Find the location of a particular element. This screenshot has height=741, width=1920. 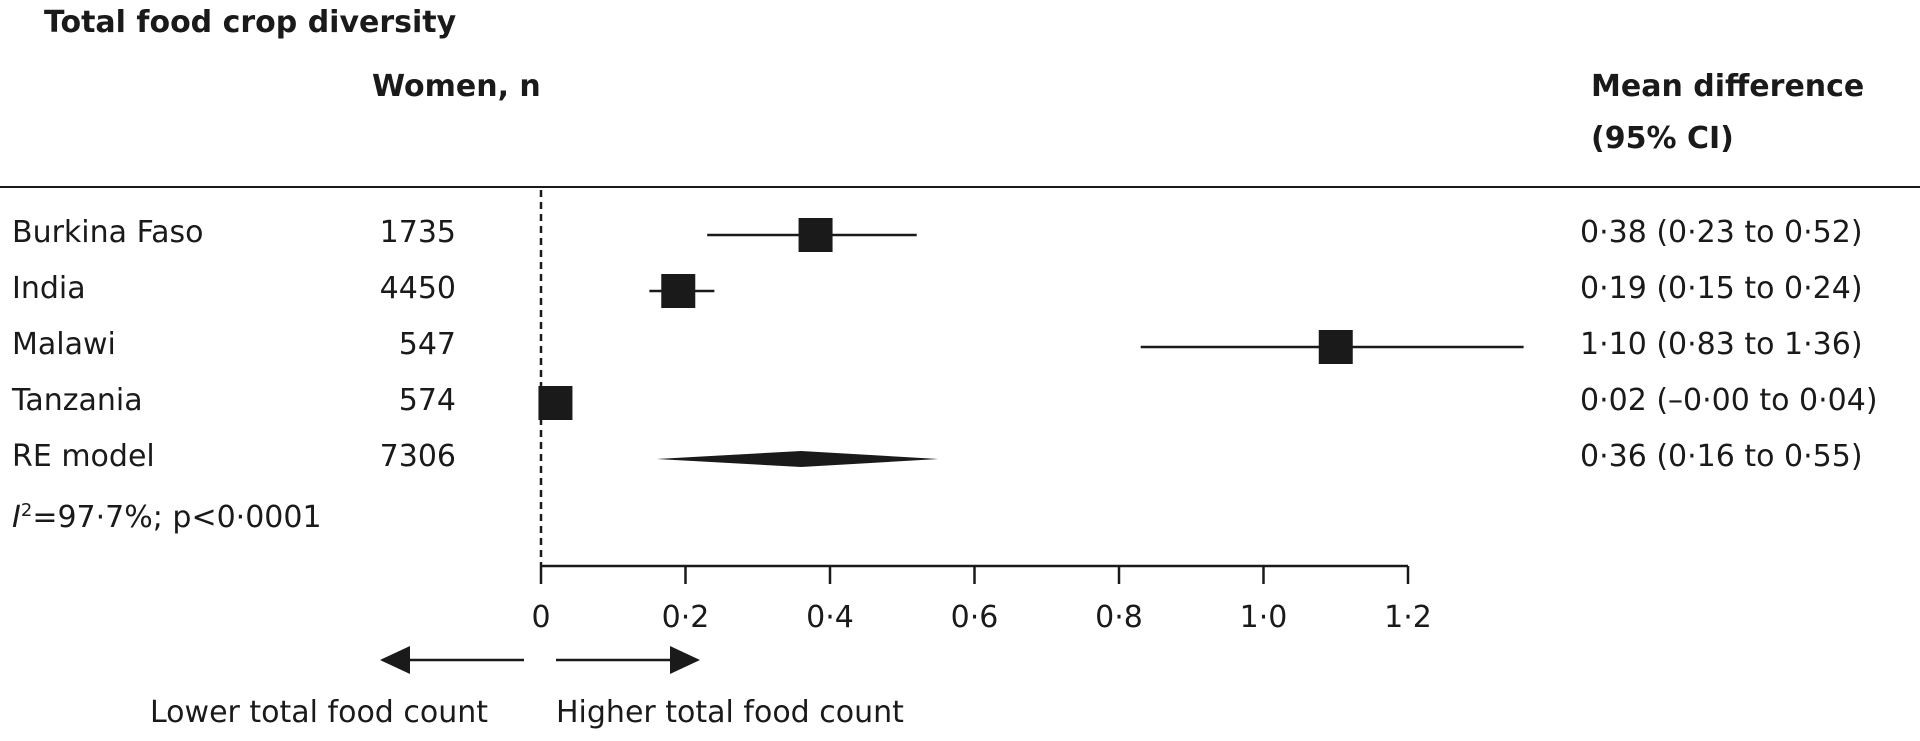

heterogeneity-text: =97·7%; p<0·0001 is located at coordinates (177, 517).